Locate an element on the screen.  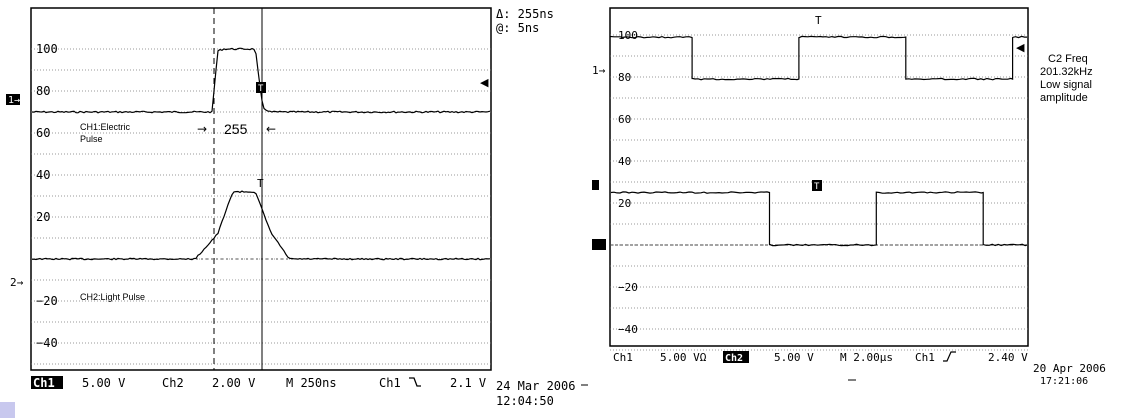
left-ch2-marker: 2→ is located at coordinates (17, 282).